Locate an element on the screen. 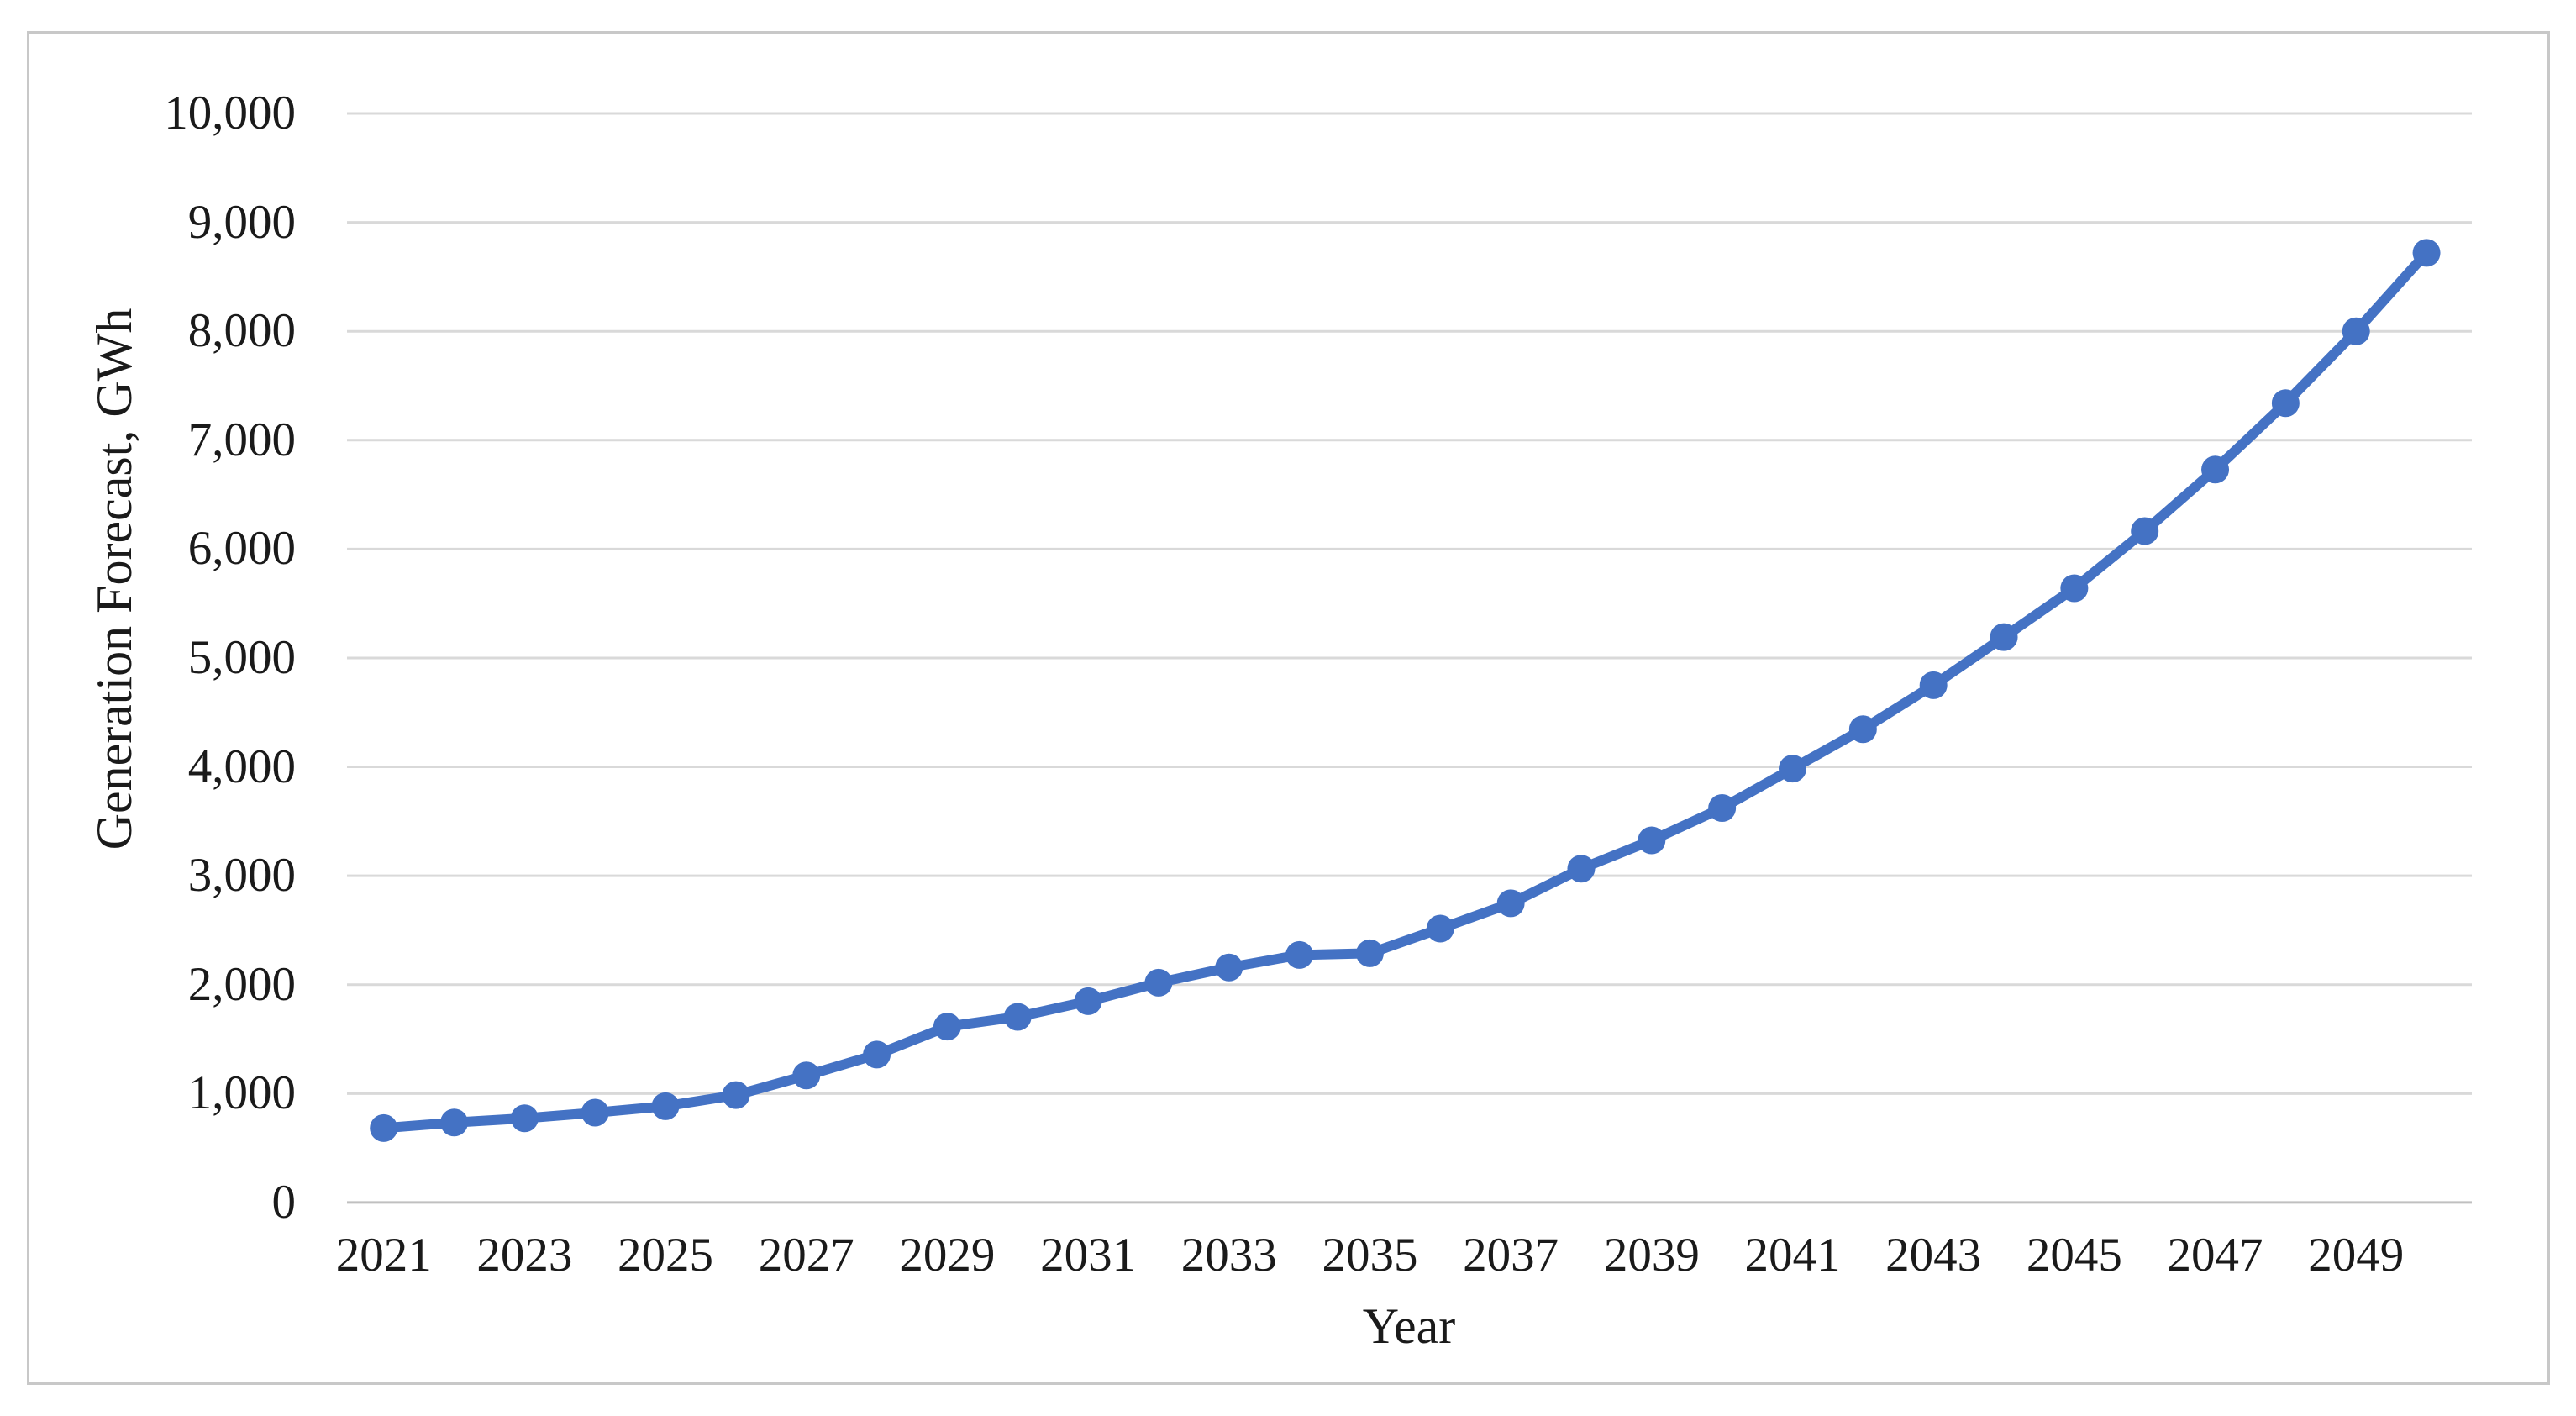 The image size is (2576, 1416). x-tick-label: 2021 is located at coordinates (383, 1255).